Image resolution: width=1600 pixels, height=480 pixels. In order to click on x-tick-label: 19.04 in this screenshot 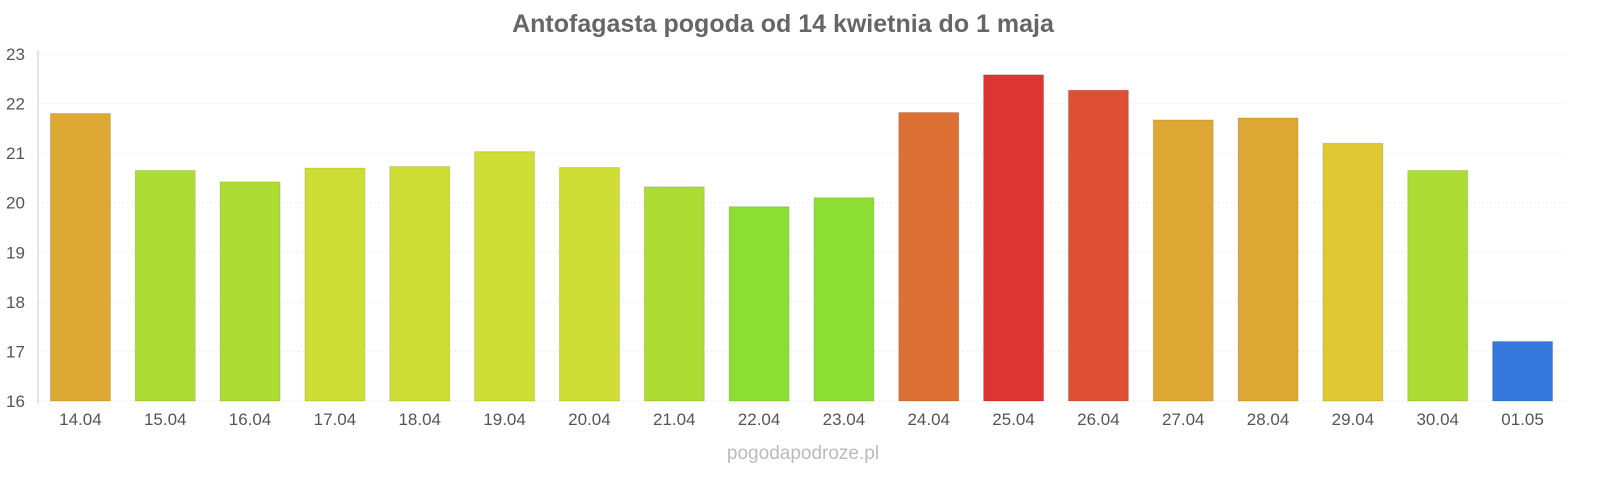, I will do `click(504, 419)`.